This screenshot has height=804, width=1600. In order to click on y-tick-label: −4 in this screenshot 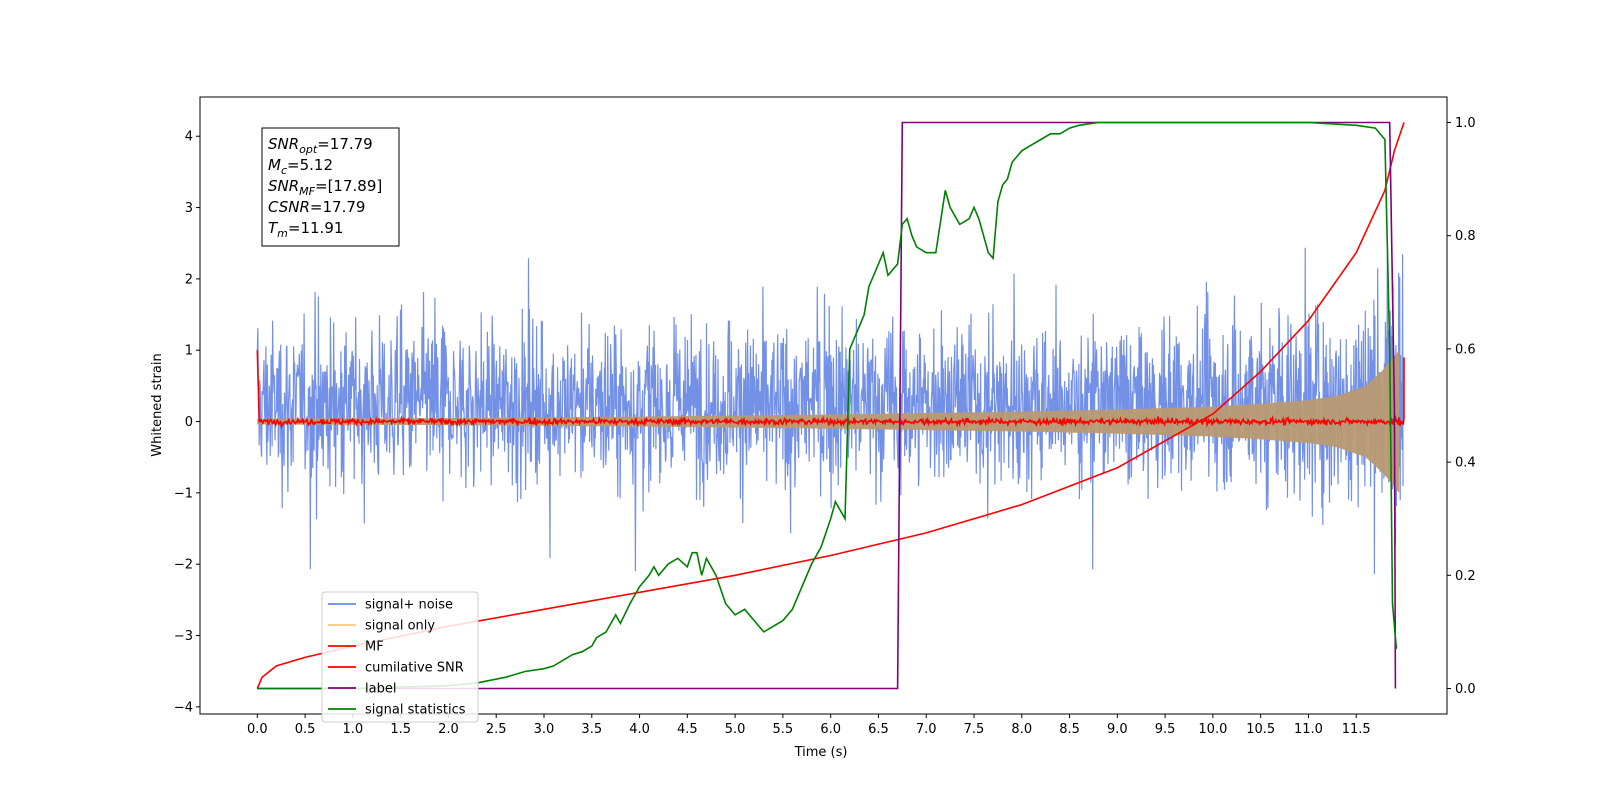, I will do `click(183, 707)`.